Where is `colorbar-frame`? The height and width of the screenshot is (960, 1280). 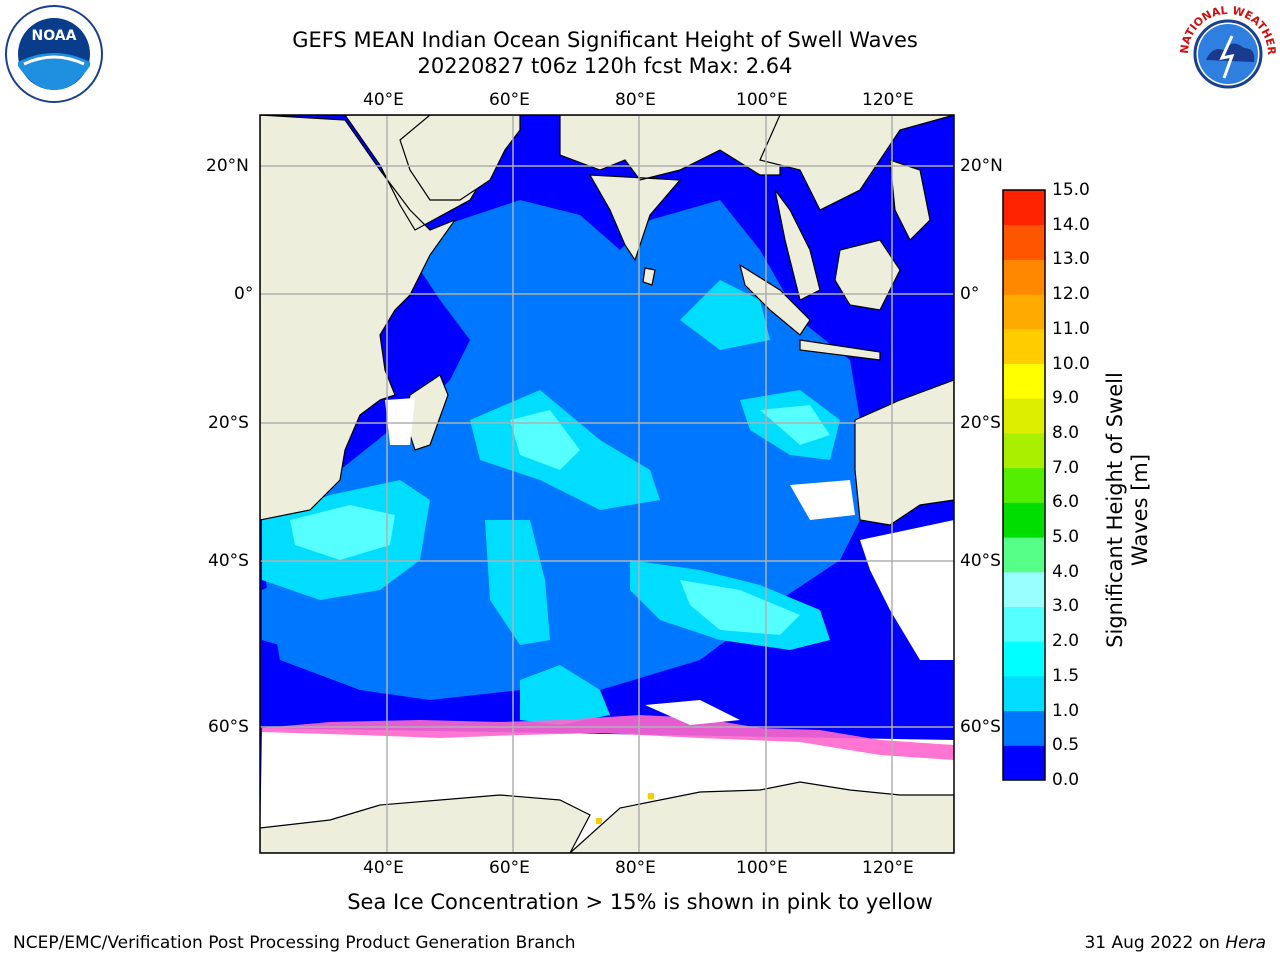
colorbar-frame is located at coordinates (1024, 485).